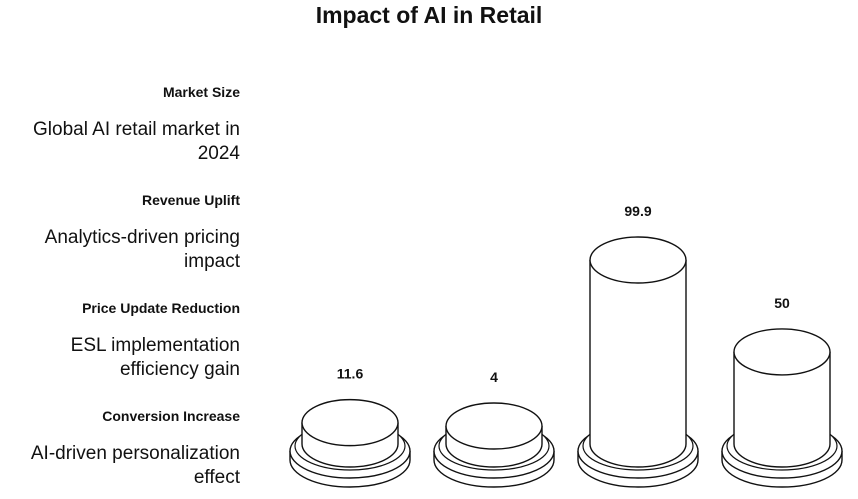 The height and width of the screenshot is (499, 858). What do you see at coordinates (190, 200) in the screenshot?
I see `category-label-revenue-uplift: Revenue Uplift` at bounding box center [190, 200].